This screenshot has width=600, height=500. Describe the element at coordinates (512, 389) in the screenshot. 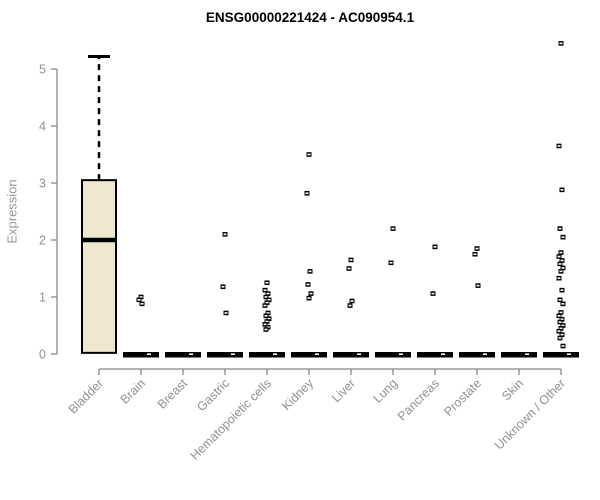

I see `x-tick-label: Skin` at that location.